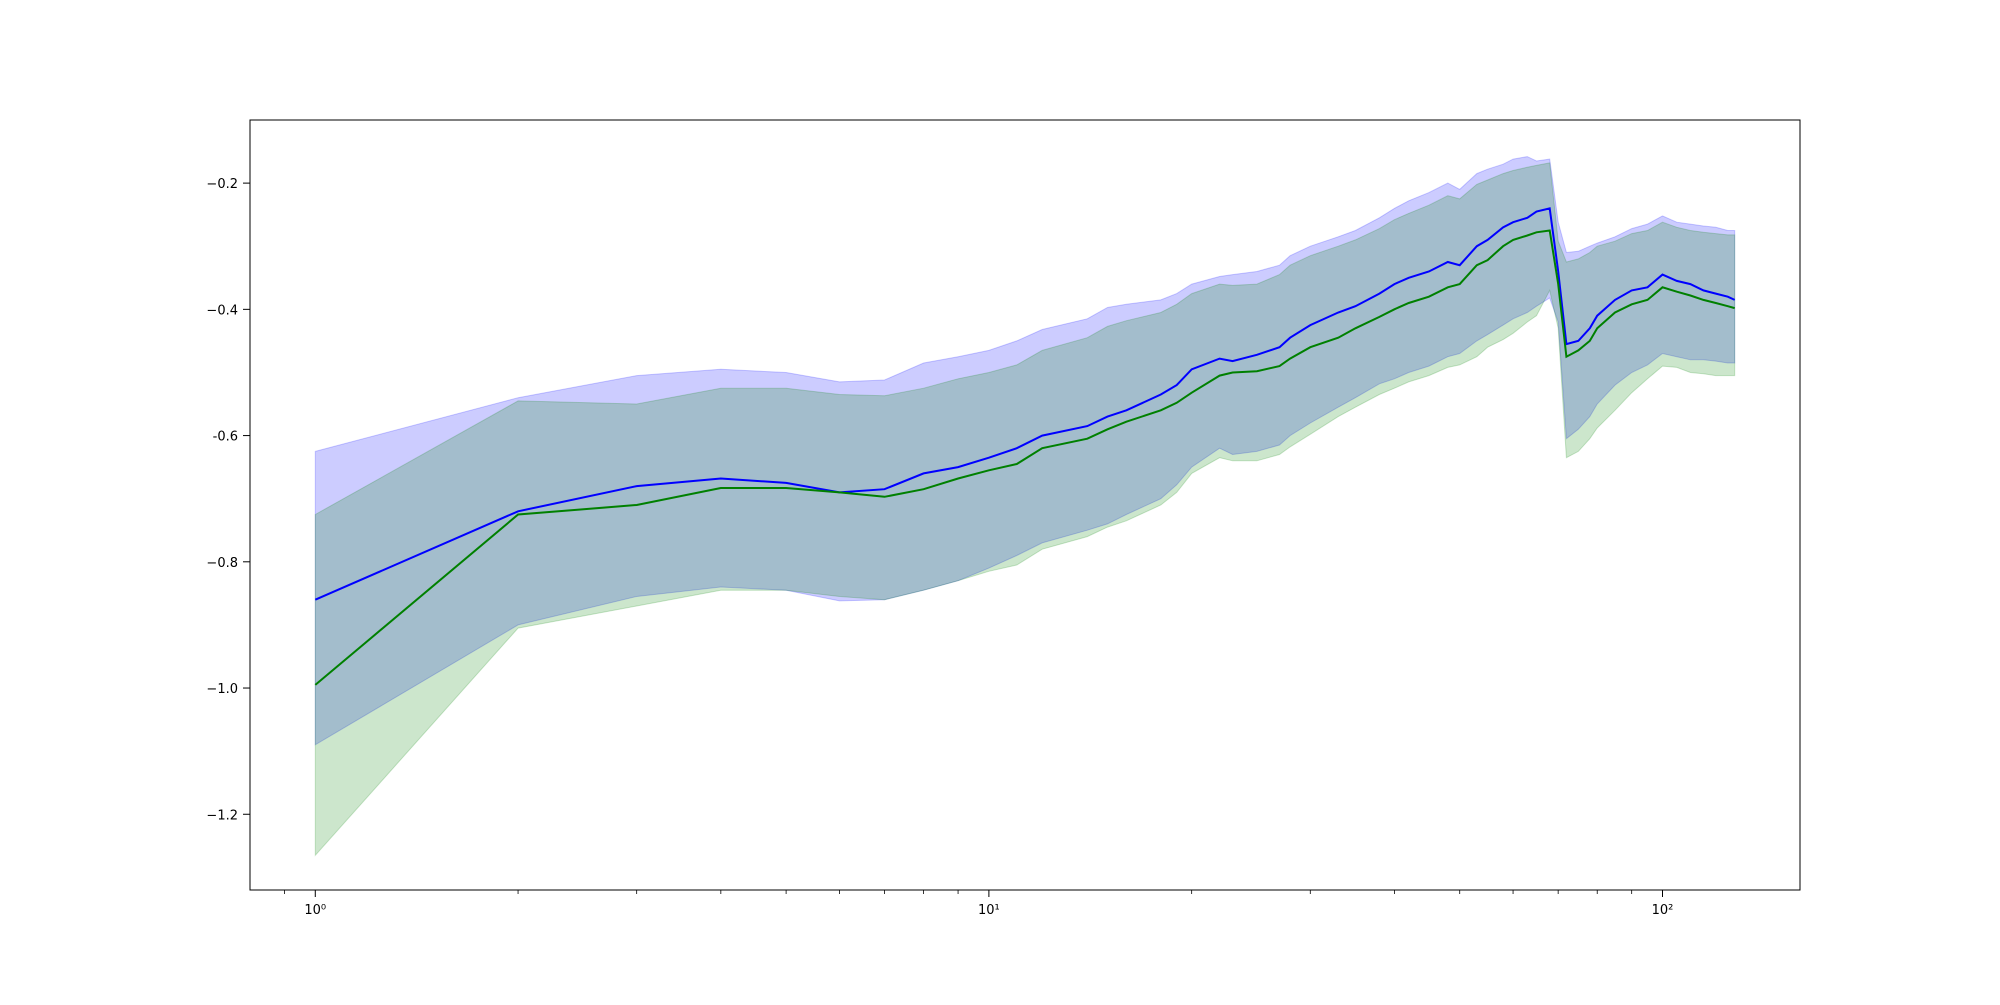 The height and width of the screenshot is (1005, 2000). Describe the element at coordinates (1663, 910) in the screenshot. I see `x-tick-label: 10²` at that location.